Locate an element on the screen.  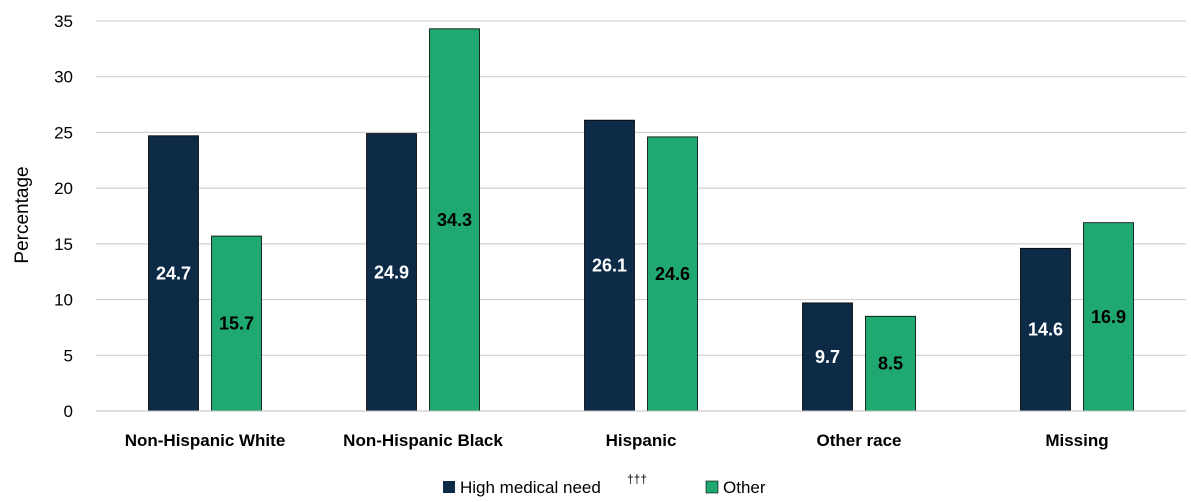
bar-other-other-race is located at coordinates (890, 363).